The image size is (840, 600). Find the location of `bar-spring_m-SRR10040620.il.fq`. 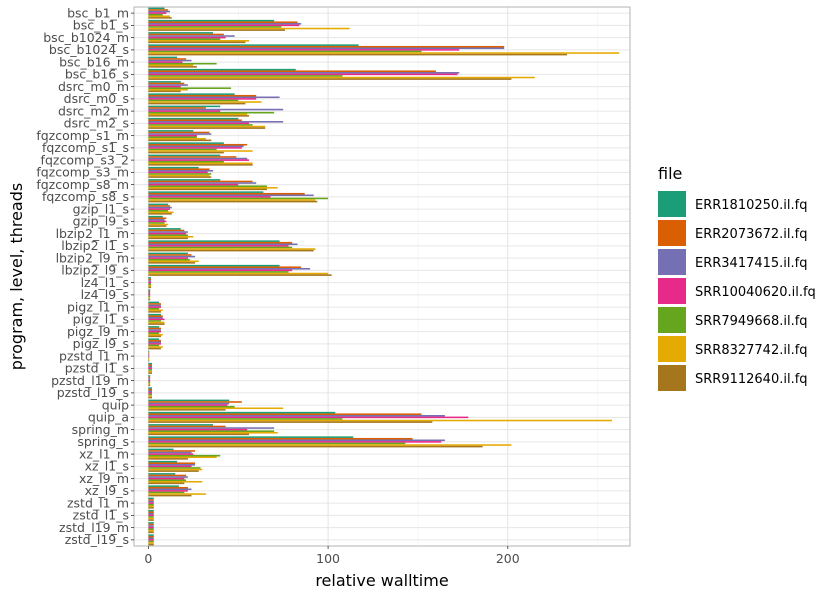

bar-spring_m-SRR10040620.il.fq is located at coordinates (198, 429).